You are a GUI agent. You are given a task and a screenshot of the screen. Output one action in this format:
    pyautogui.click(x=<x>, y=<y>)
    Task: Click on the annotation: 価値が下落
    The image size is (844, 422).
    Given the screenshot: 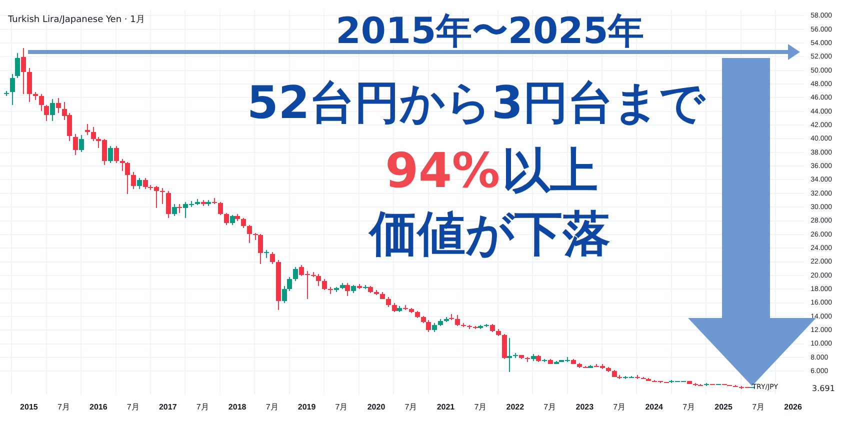 What is the action you would take?
    pyautogui.click(x=490, y=234)
    